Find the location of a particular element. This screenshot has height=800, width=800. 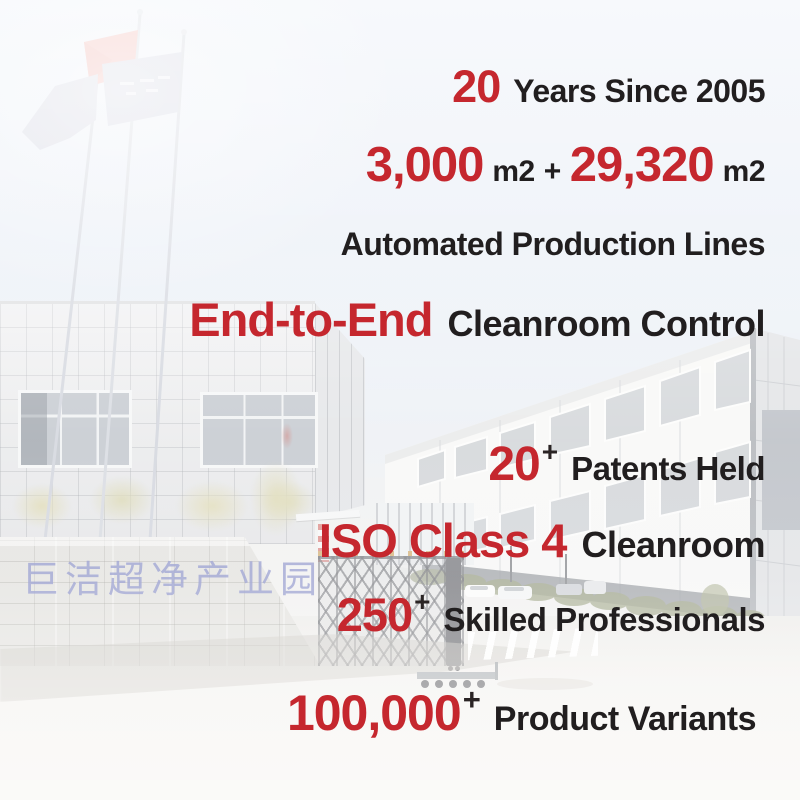

wall-sign-text: 巨洁超净产业园 is located at coordinates (172, 579).